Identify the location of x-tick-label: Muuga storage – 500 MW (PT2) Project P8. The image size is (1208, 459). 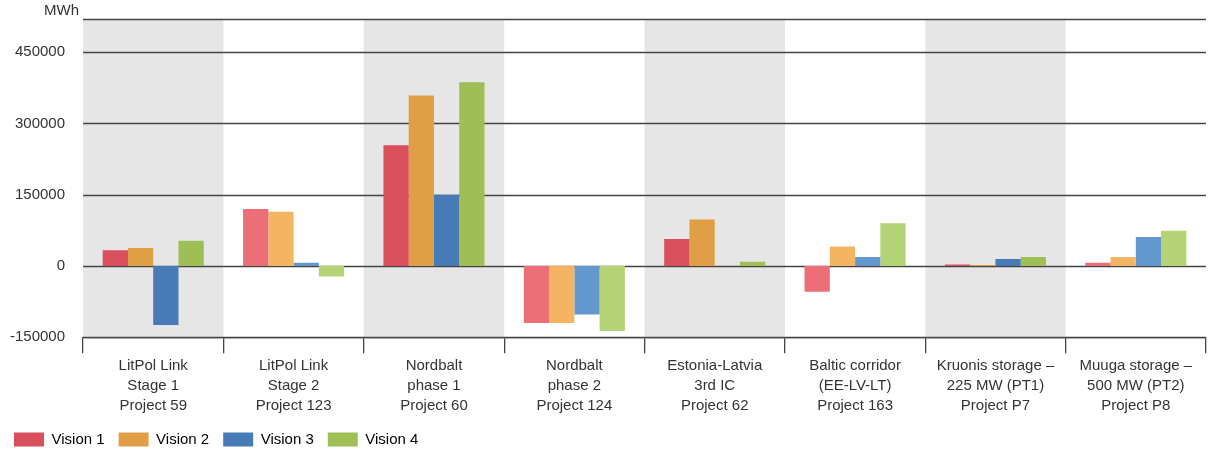
(1136, 384).